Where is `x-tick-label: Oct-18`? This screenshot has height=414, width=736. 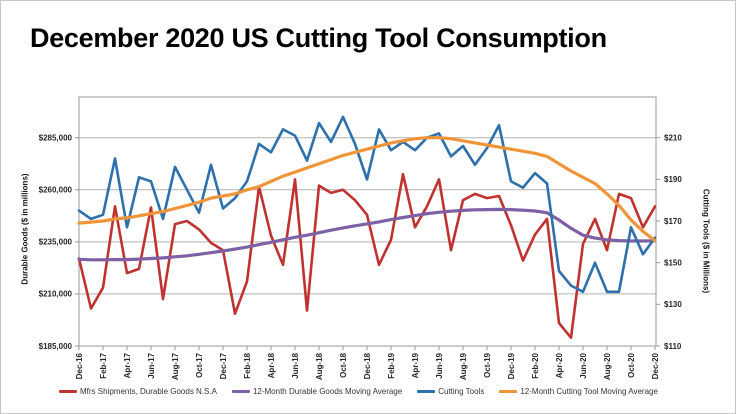 x-tick-label: Oct-18 is located at coordinates (343, 364).